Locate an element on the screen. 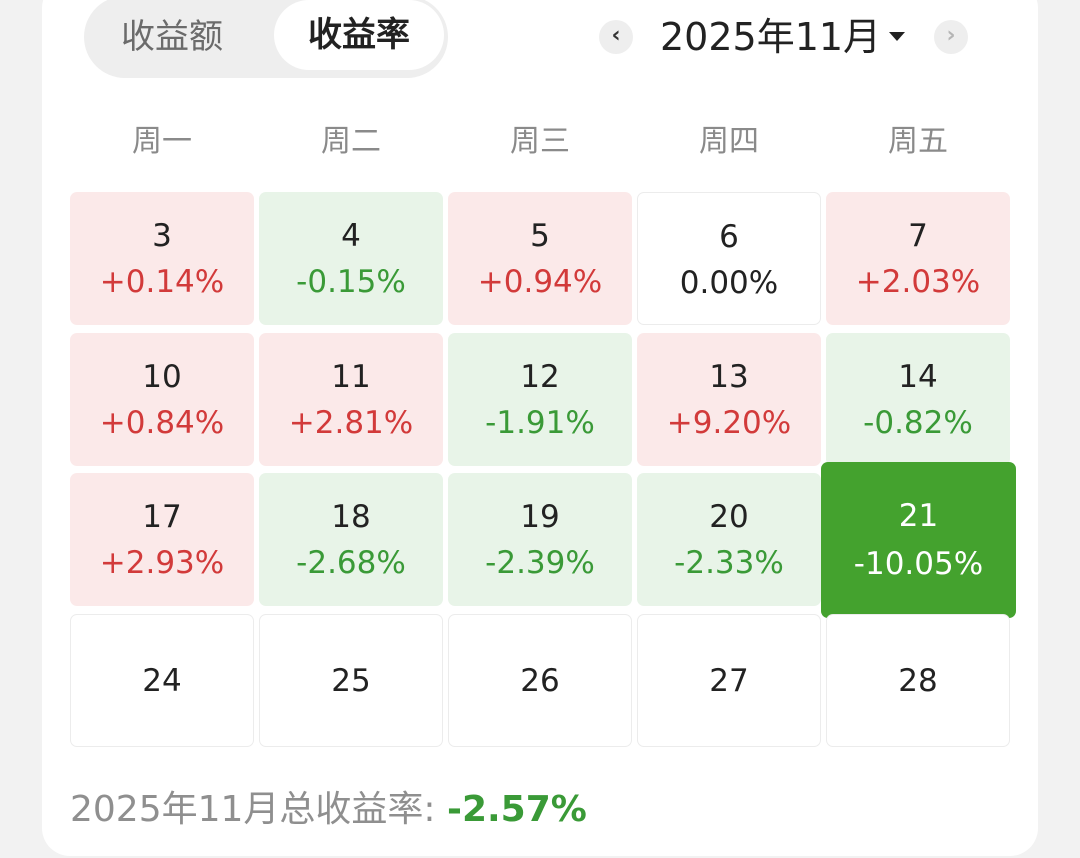 Image resolution: width=1080 pixels, height=858 pixels. day-return: +9.20% is located at coordinates (729, 423).